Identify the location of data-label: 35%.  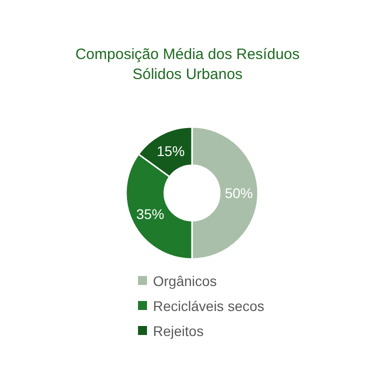
(150, 214).